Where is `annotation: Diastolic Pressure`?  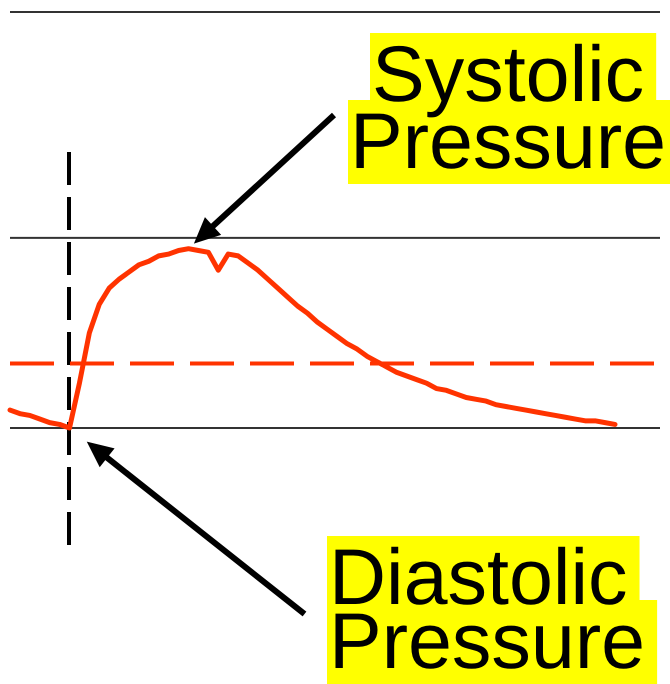 annotation: Diastolic Pressure is located at coordinates (487, 608).